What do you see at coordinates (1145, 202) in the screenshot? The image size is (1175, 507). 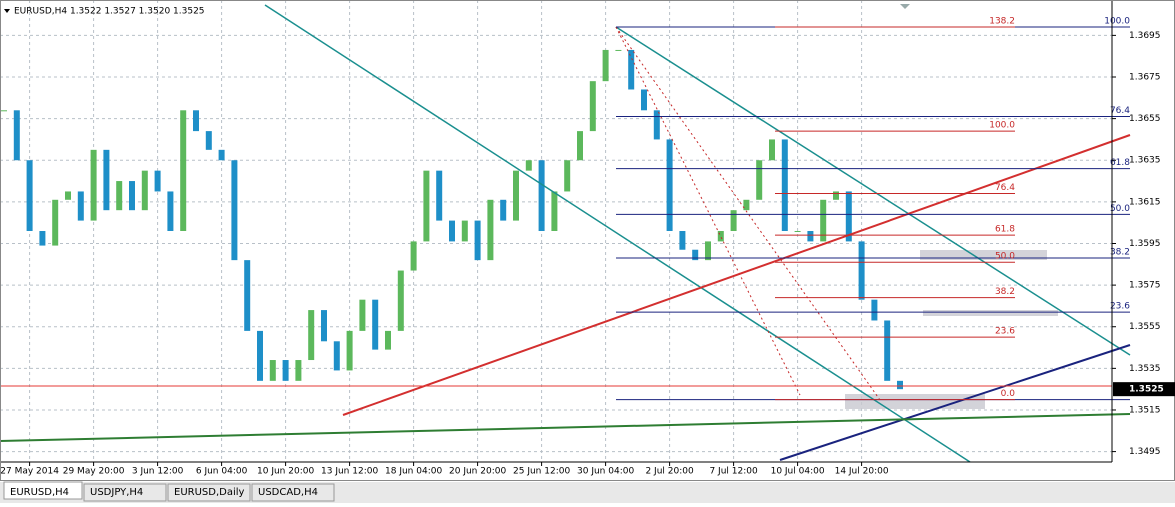 I see `y-tick-label: 1.3615` at bounding box center [1145, 202].